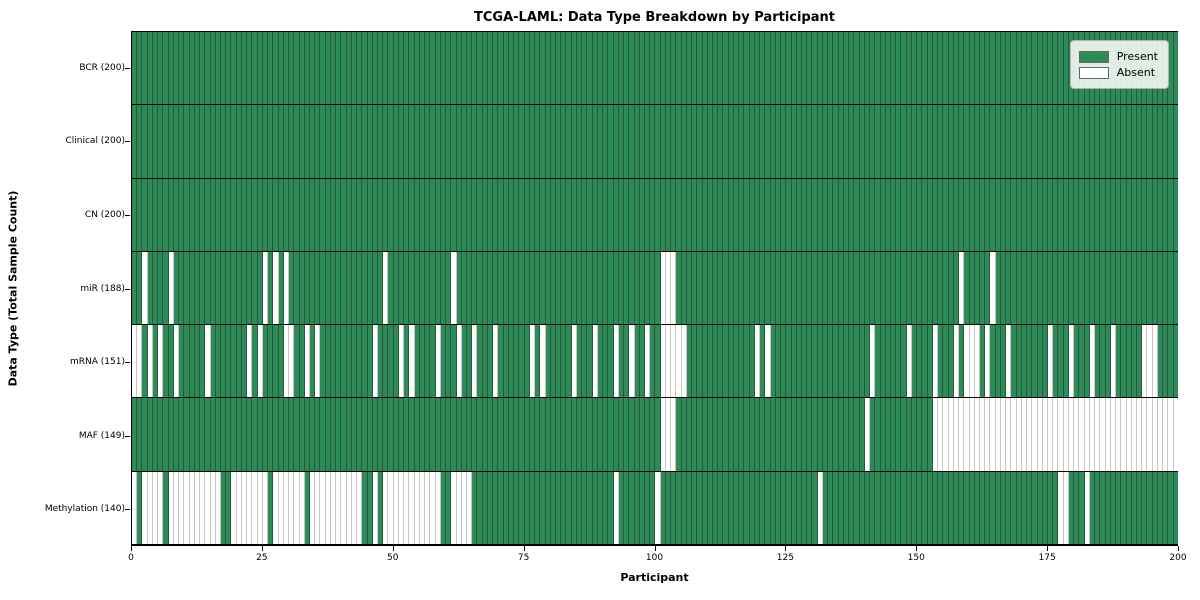 The width and height of the screenshot is (1200, 600). Describe the element at coordinates (127, 215) in the screenshot. I see `y-tick-mark` at that location.